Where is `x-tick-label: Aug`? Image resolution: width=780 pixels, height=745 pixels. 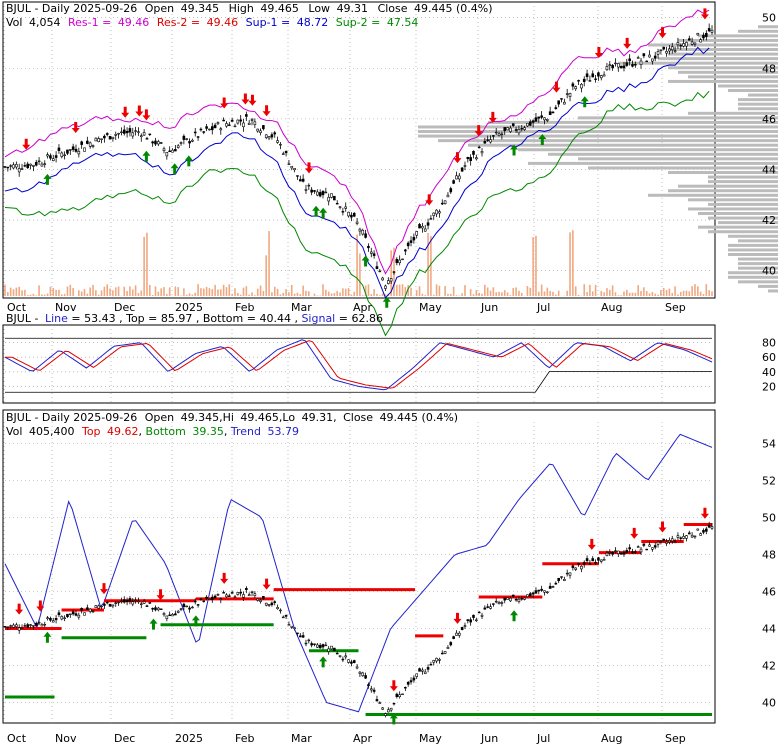 x-tick-label: Aug is located at coordinates (611, 307).